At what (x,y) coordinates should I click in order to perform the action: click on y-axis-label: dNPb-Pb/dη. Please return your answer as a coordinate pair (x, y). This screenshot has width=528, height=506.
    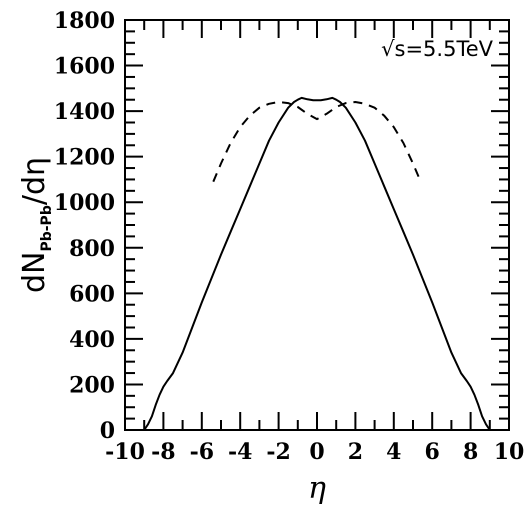
    Looking at the image, I should click on (36, 225).